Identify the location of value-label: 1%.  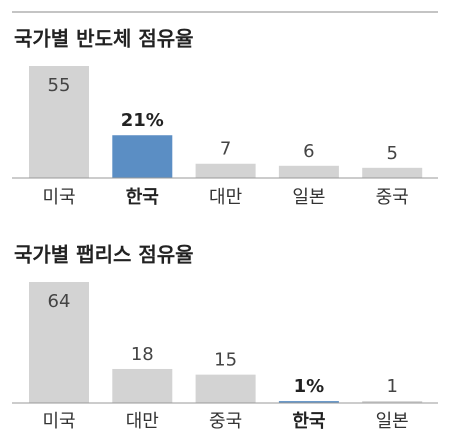
(309, 386).